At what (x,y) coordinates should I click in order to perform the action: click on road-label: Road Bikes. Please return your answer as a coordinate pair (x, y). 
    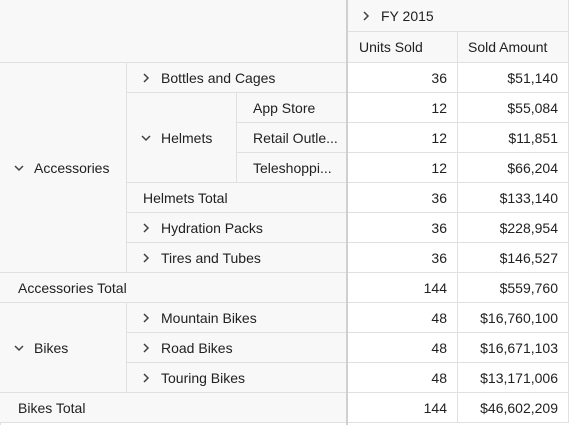
    Looking at the image, I should click on (197, 347).